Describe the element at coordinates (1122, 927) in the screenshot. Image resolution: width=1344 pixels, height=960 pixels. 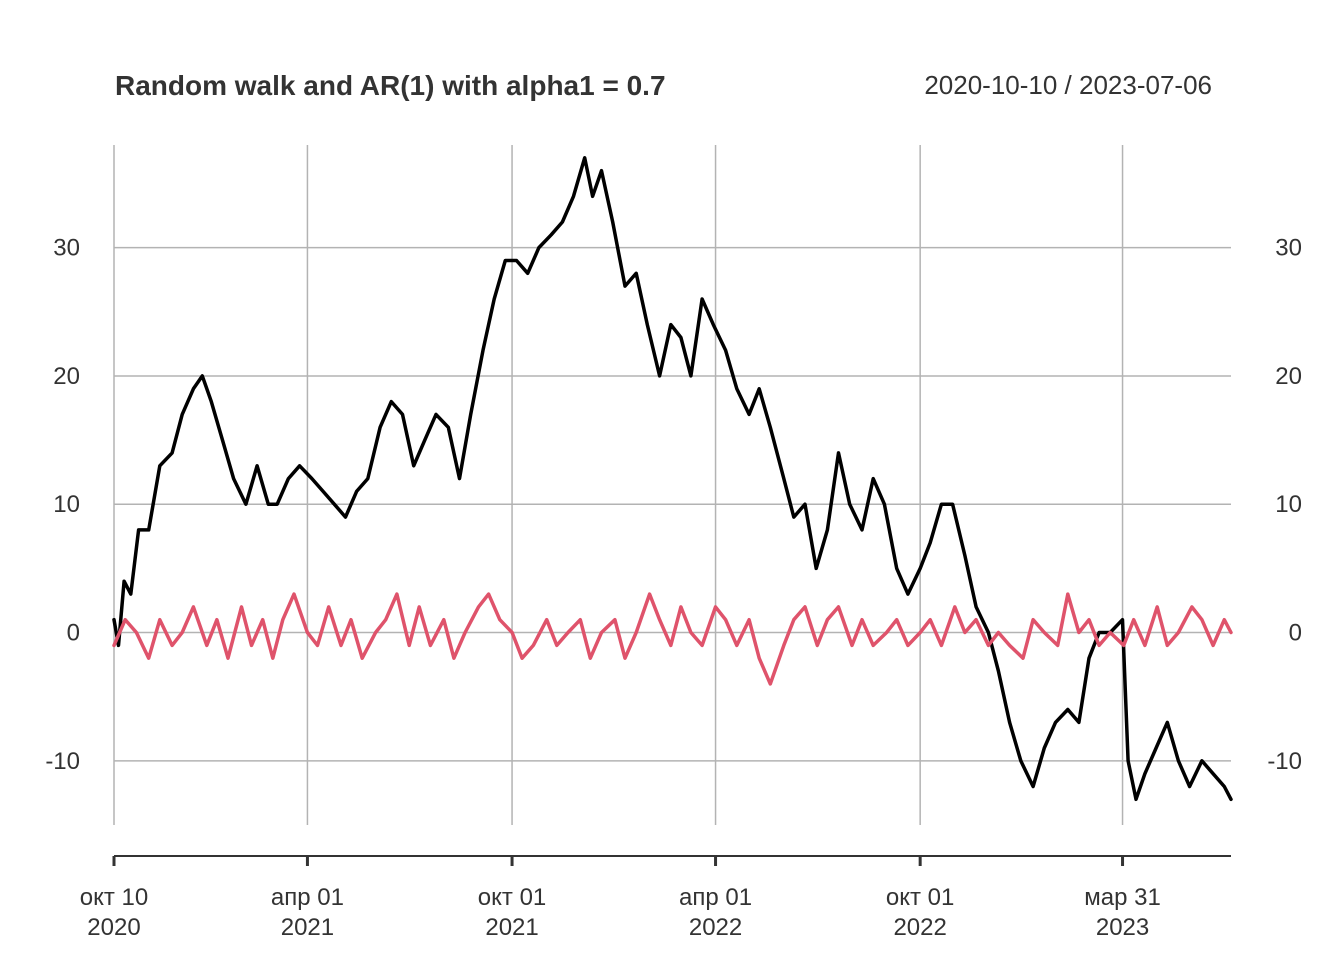
I see `x-tick-label-year: 2023` at that location.